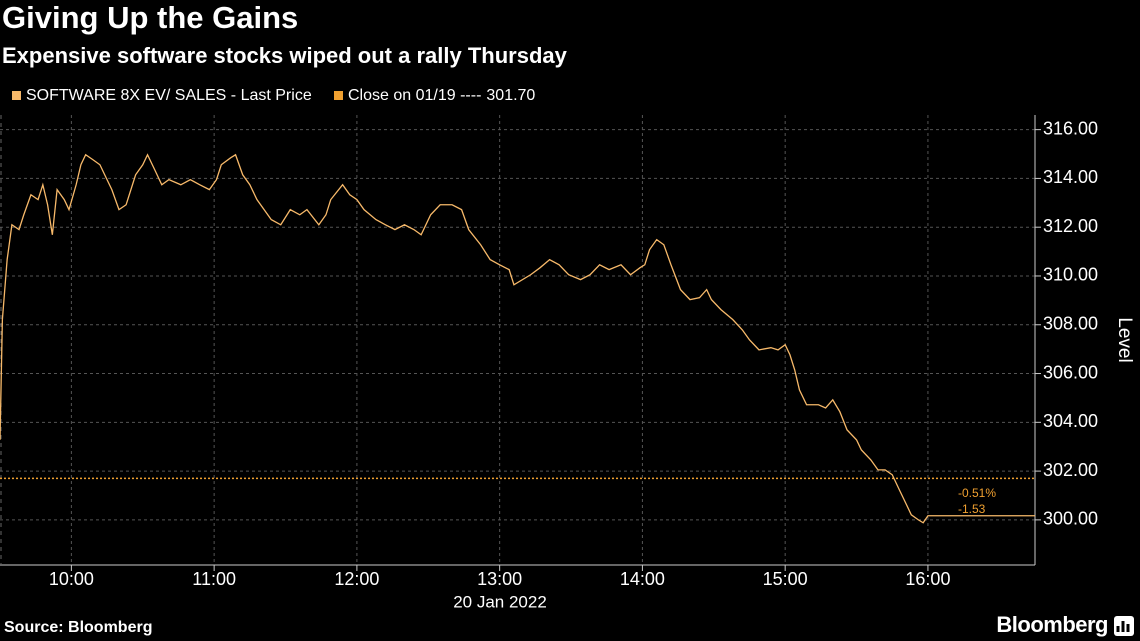  What do you see at coordinates (1124, 339) in the screenshot?
I see `y-axis-label: Level` at bounding box center [1124, 339].